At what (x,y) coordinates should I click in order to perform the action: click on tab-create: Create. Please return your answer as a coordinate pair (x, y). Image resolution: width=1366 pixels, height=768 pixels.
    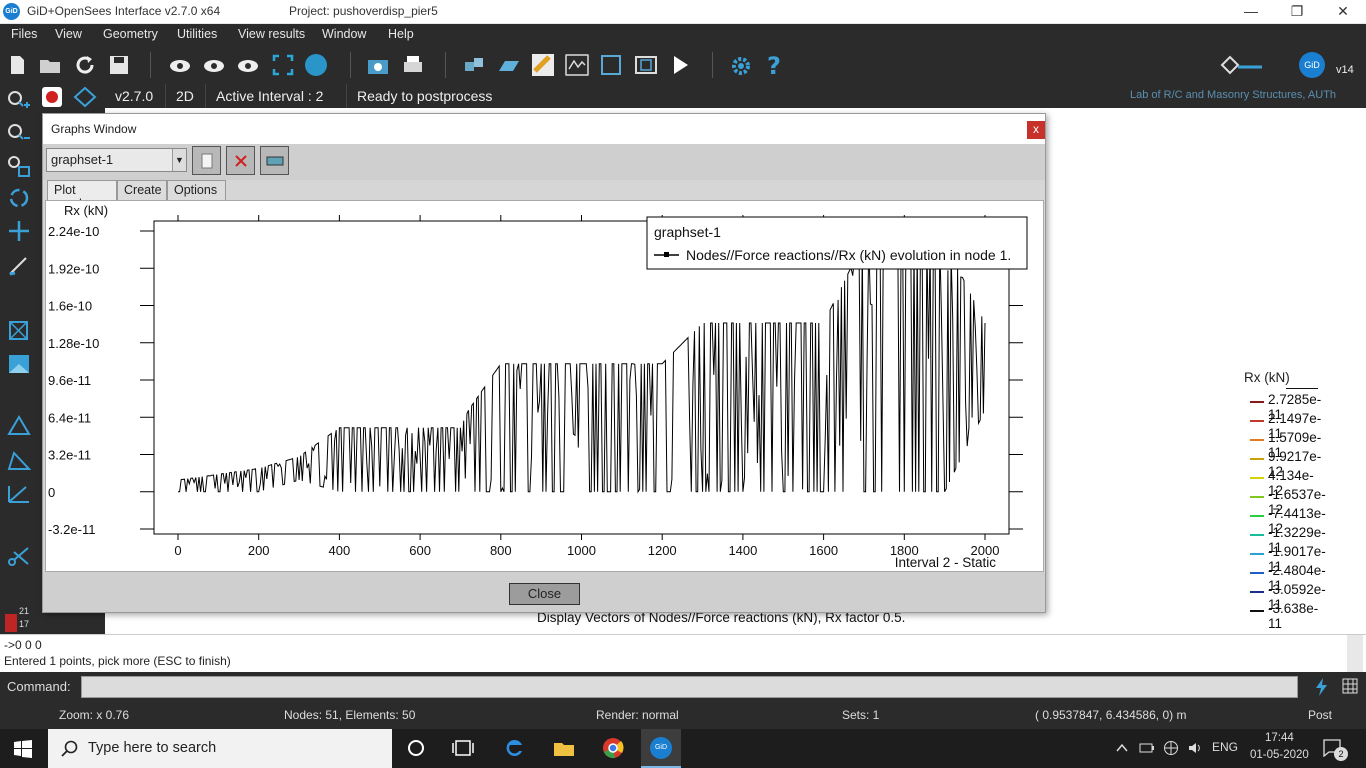
    Looking at the image, I should click on (142, 190).